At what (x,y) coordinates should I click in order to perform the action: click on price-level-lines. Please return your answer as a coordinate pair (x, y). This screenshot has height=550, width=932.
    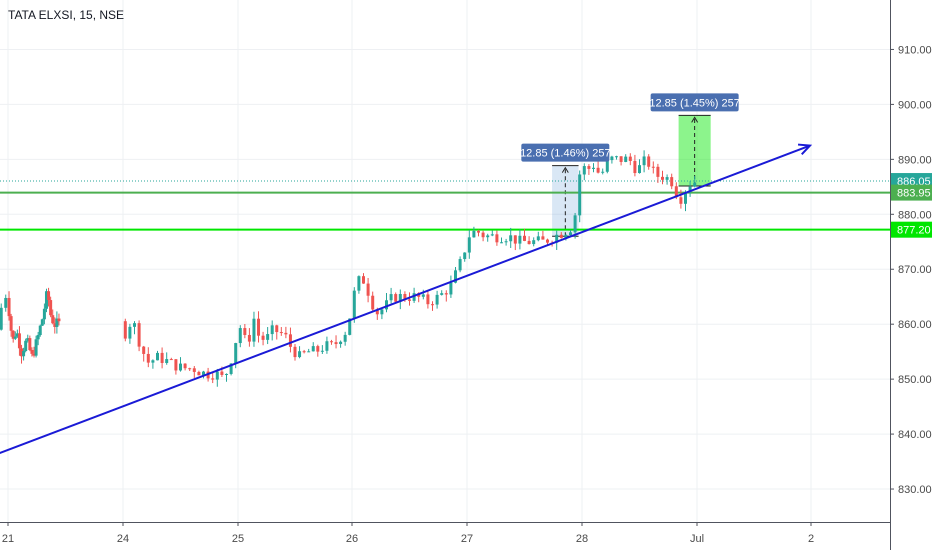
    Looking at the image, I should click on (445, 205).